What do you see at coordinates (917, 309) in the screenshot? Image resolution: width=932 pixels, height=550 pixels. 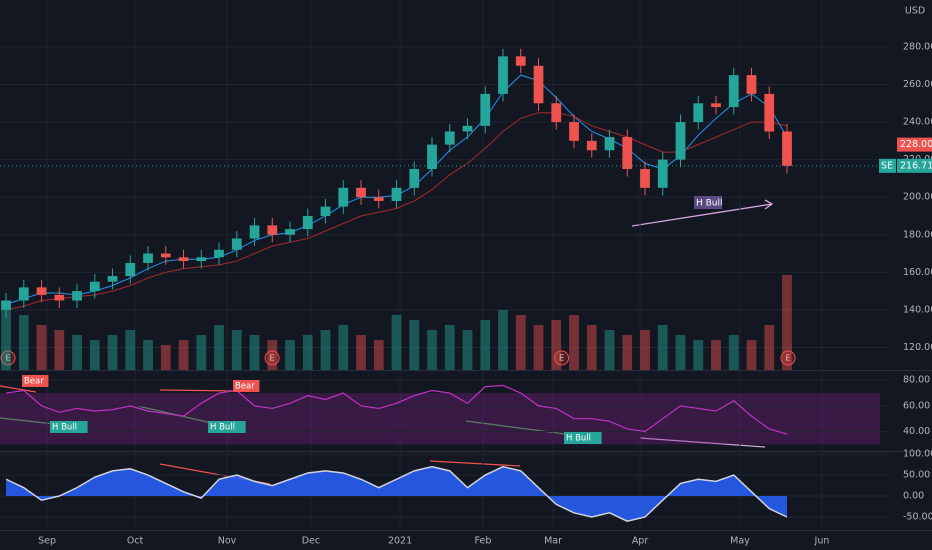 I see `y-tick-label: 140.00` at bounding box center [917, 309].